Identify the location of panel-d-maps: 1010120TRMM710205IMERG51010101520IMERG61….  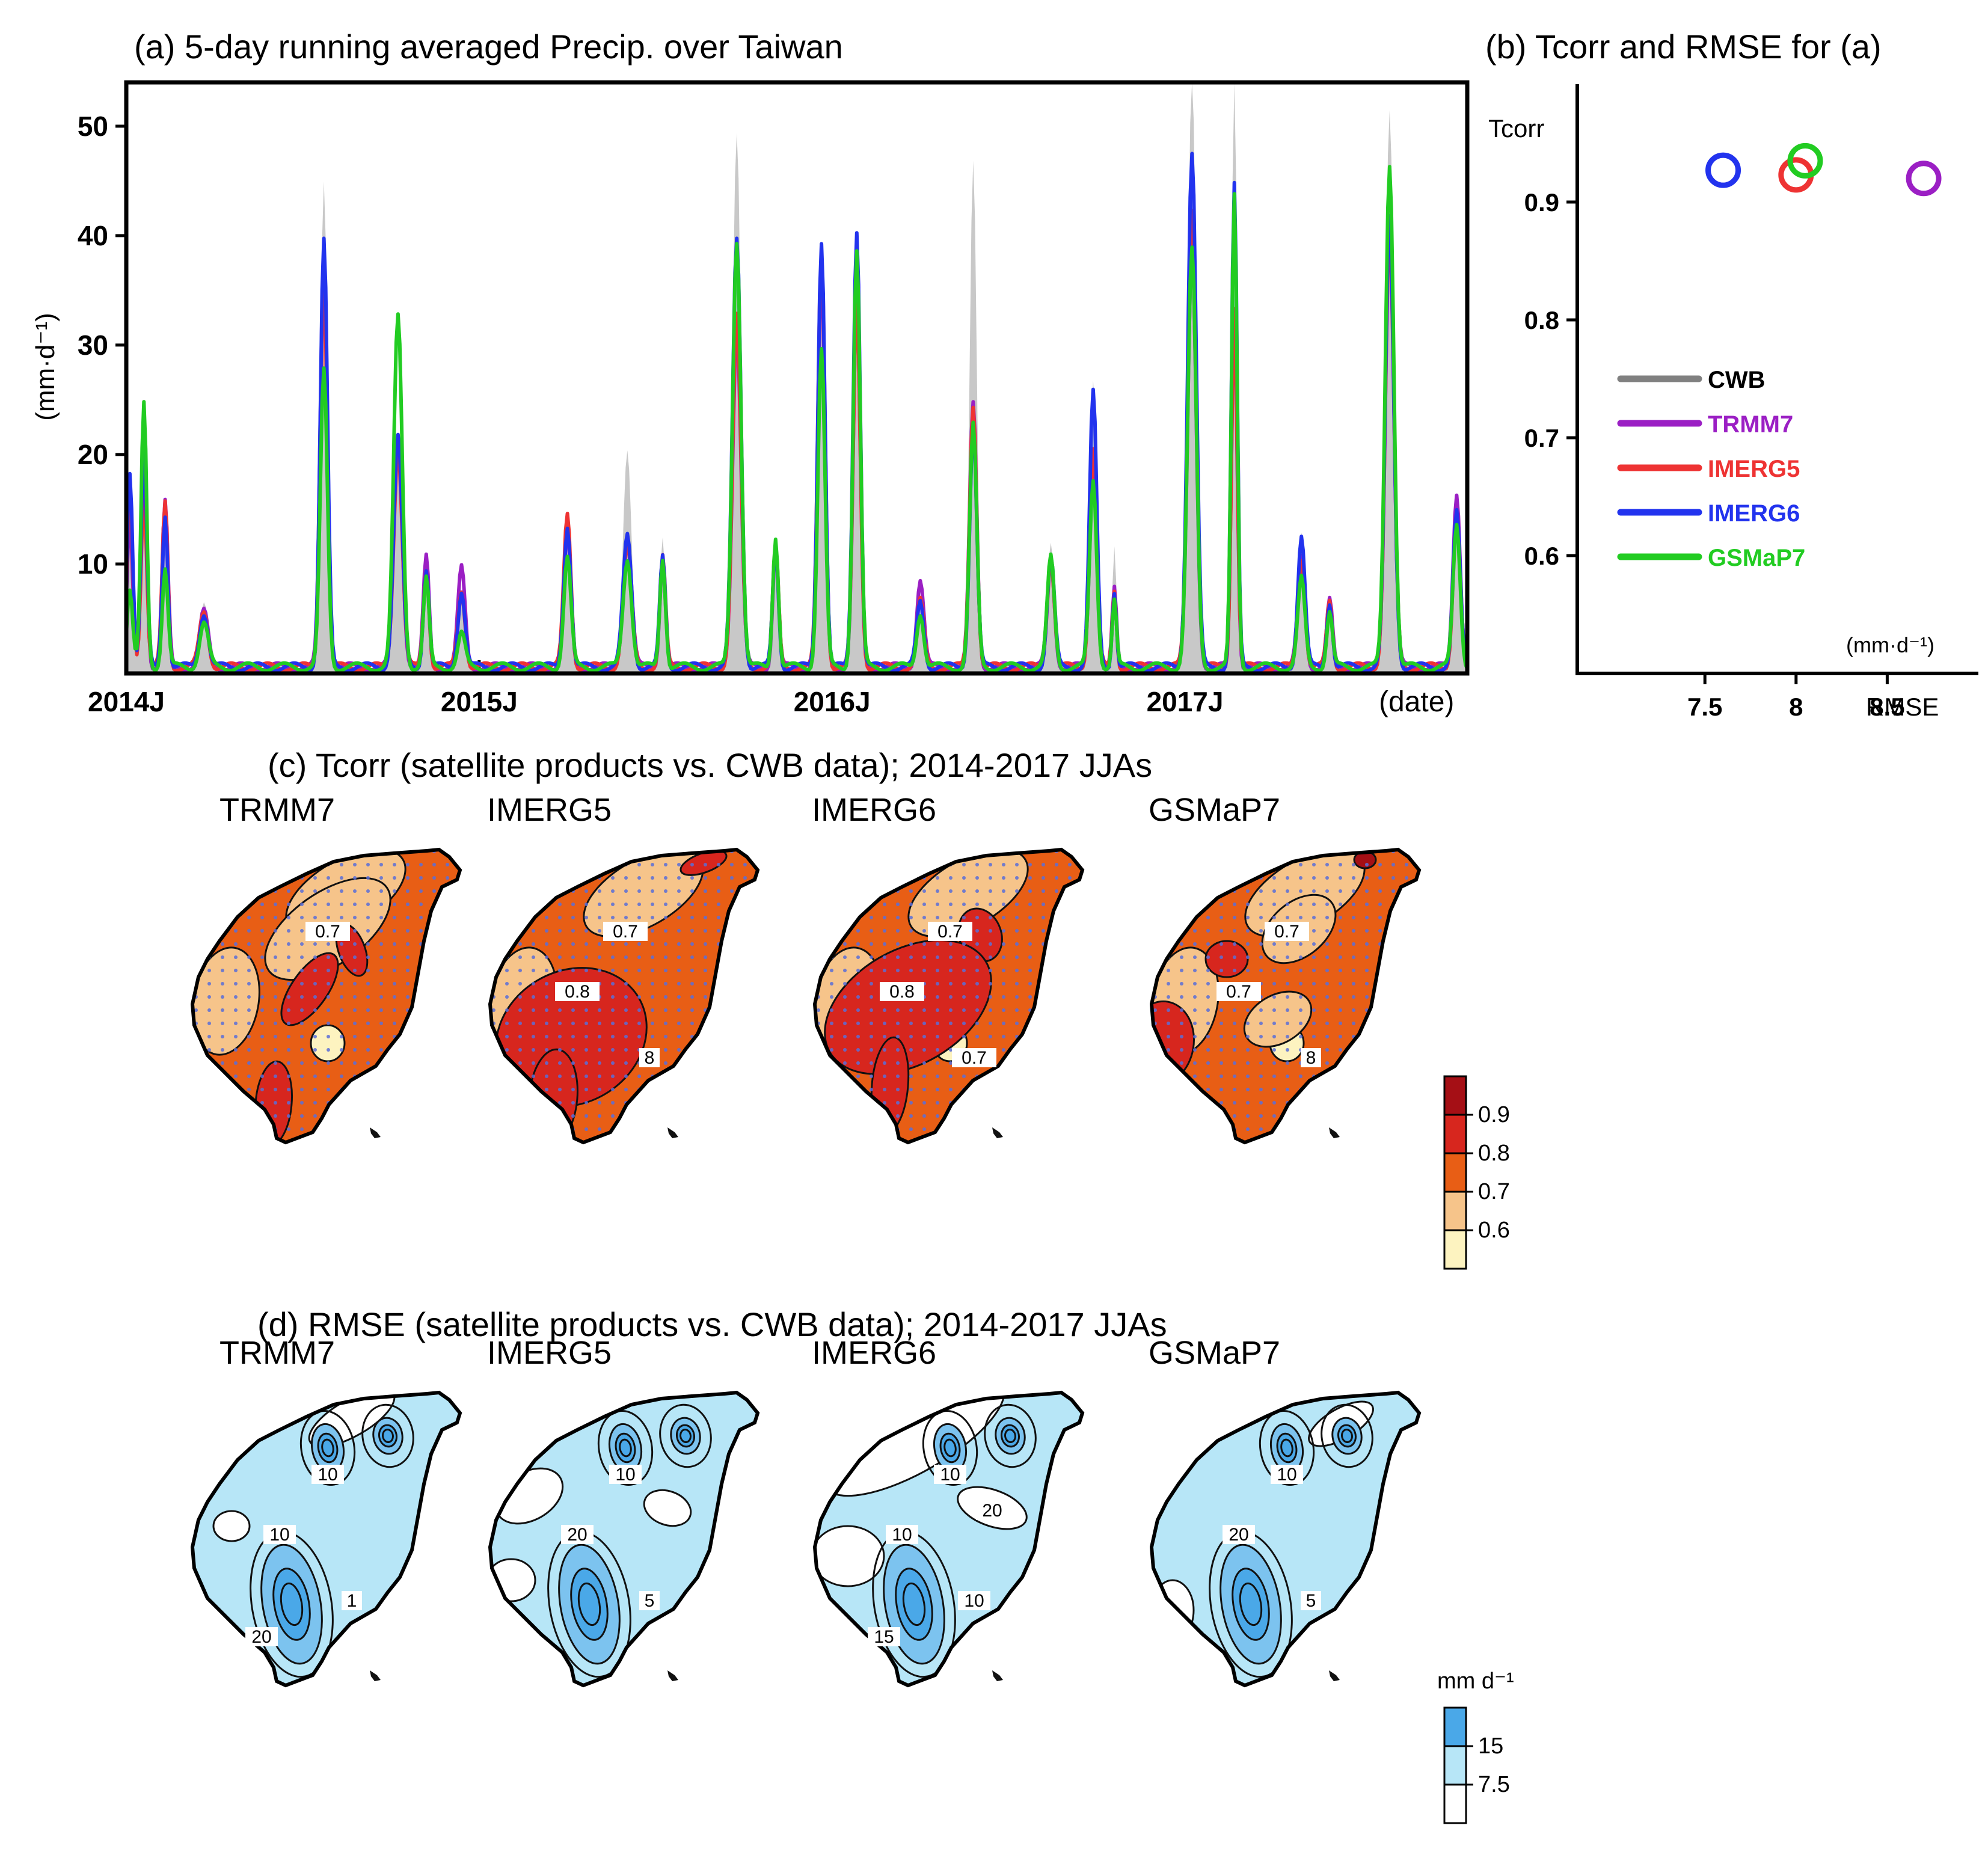
(805, 1510).